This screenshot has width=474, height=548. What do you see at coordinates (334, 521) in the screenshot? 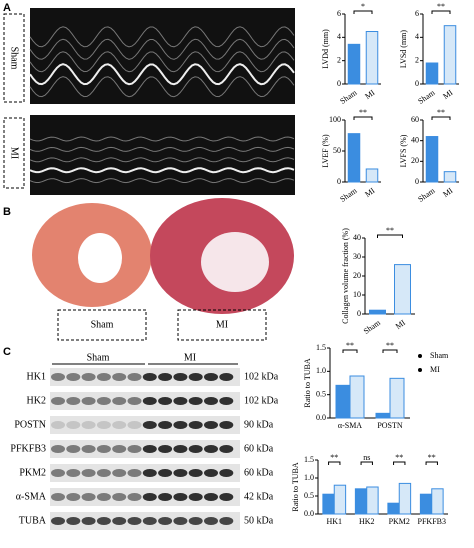
I see `x-tick-label: HK1` at bounding box center [334, 521].